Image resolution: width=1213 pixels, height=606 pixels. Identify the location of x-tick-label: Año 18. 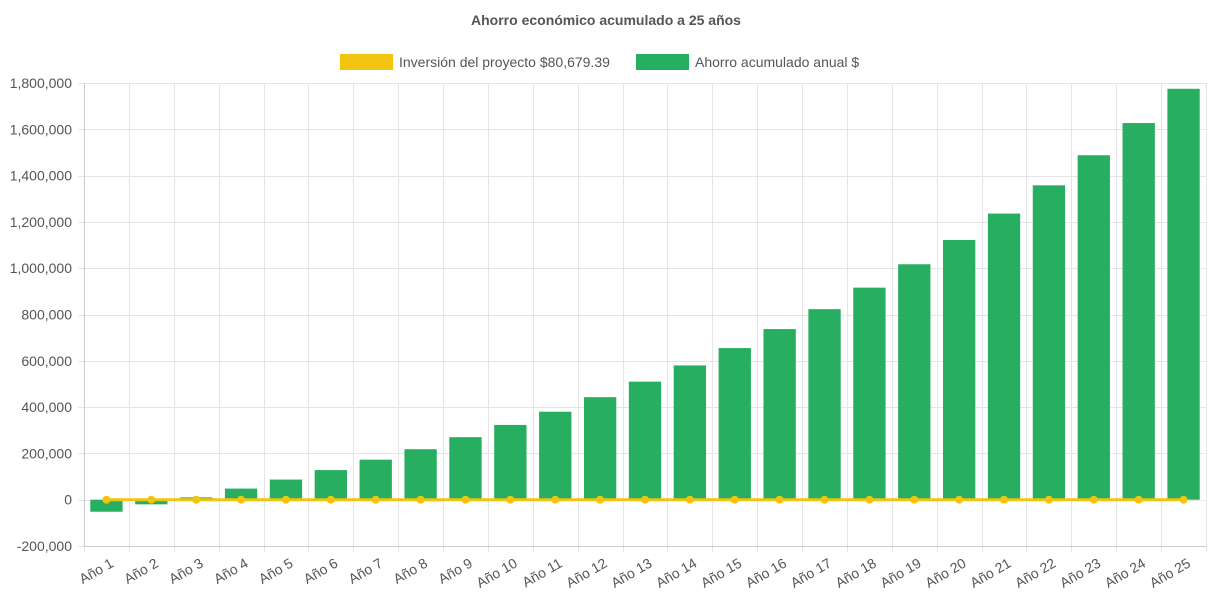
(855, 573).